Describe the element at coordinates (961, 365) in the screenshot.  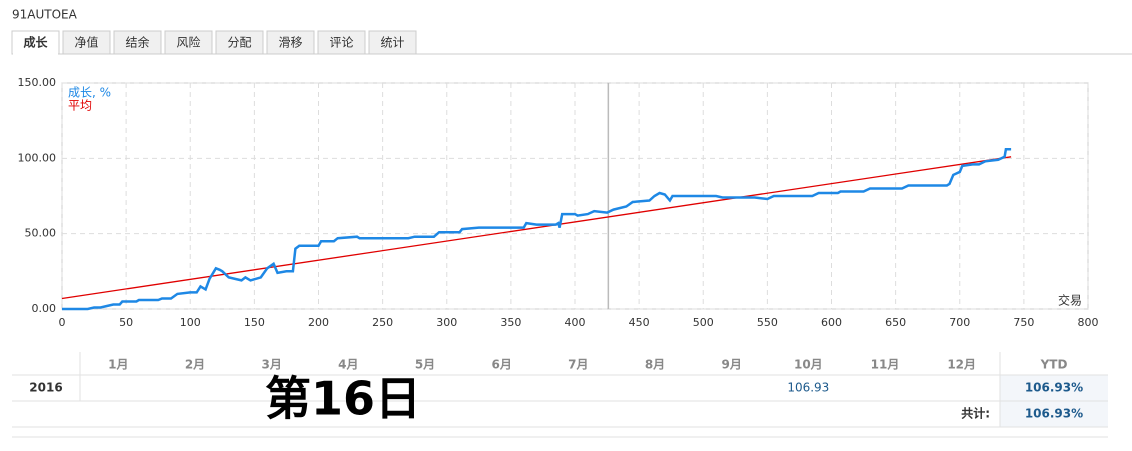
I see `month-header: 12月` at that location.